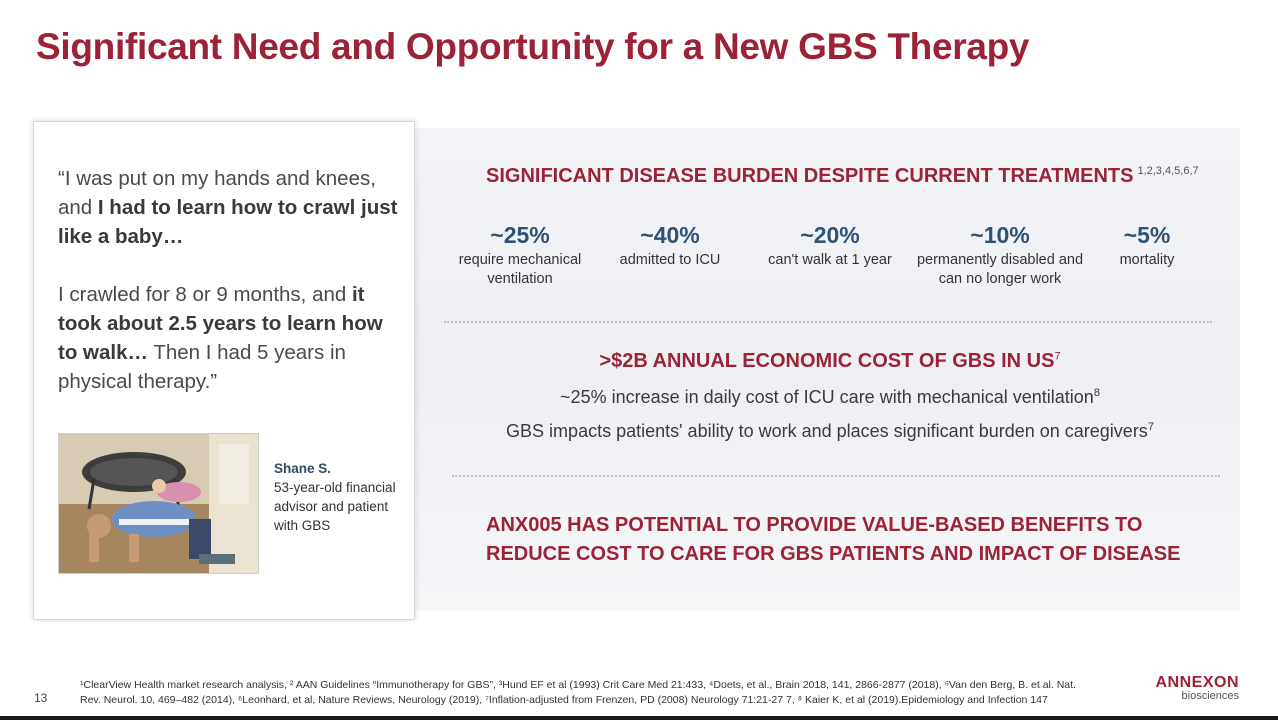 Image resolution: width=1278 pixels, height=720 pixels. I want to click on stat-cant-walk: ~20% can't walk at 1 year, so click(830, 246).